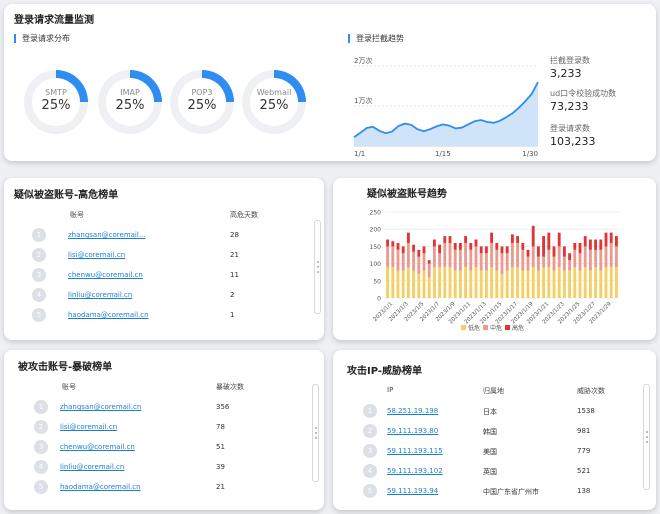 The width and height of the screenshot is (660, 514). Describe the element at coordinates (223, 407) in the screenshot. I see `brute-force-count: 356` at that location.